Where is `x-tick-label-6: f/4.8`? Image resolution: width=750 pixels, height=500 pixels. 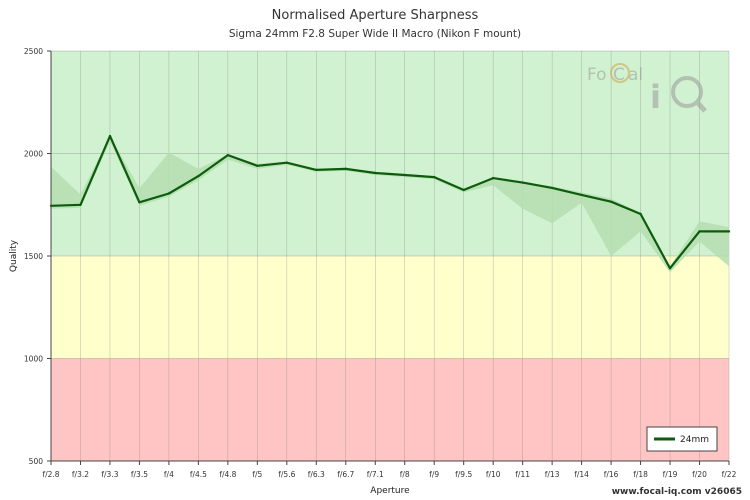 x-tick-label-6: f/4.8 is located at coordinates (227, 474).